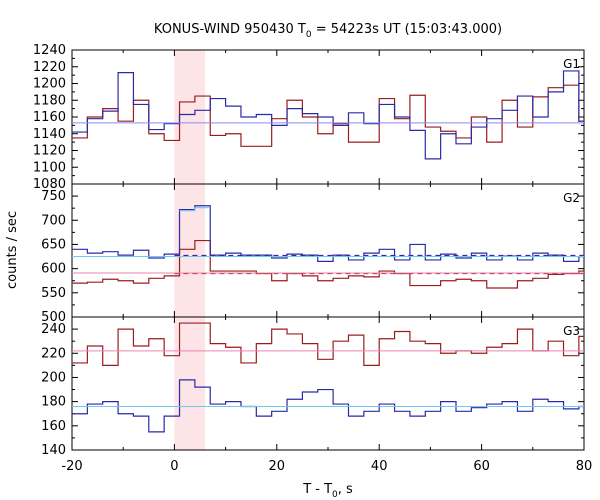 The width and height of the screenshot is (600, 500). Describe the element at coordinates (53, 402) in the screenshot. I see `y-tick-label: 180` at that location.